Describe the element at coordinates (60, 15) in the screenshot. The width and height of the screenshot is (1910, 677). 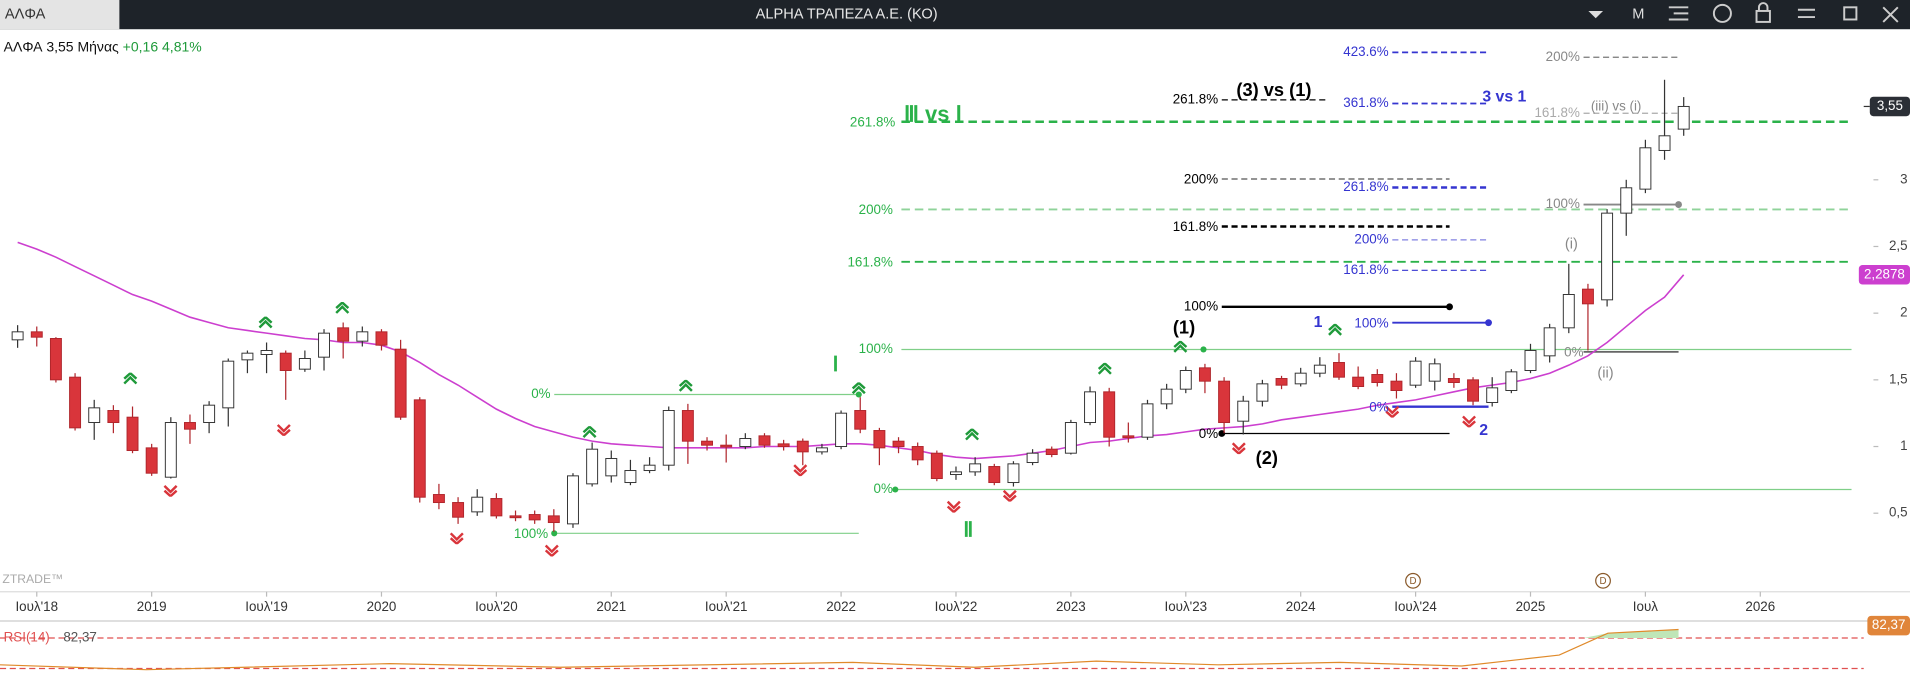
I see `symbol-box` at that location.